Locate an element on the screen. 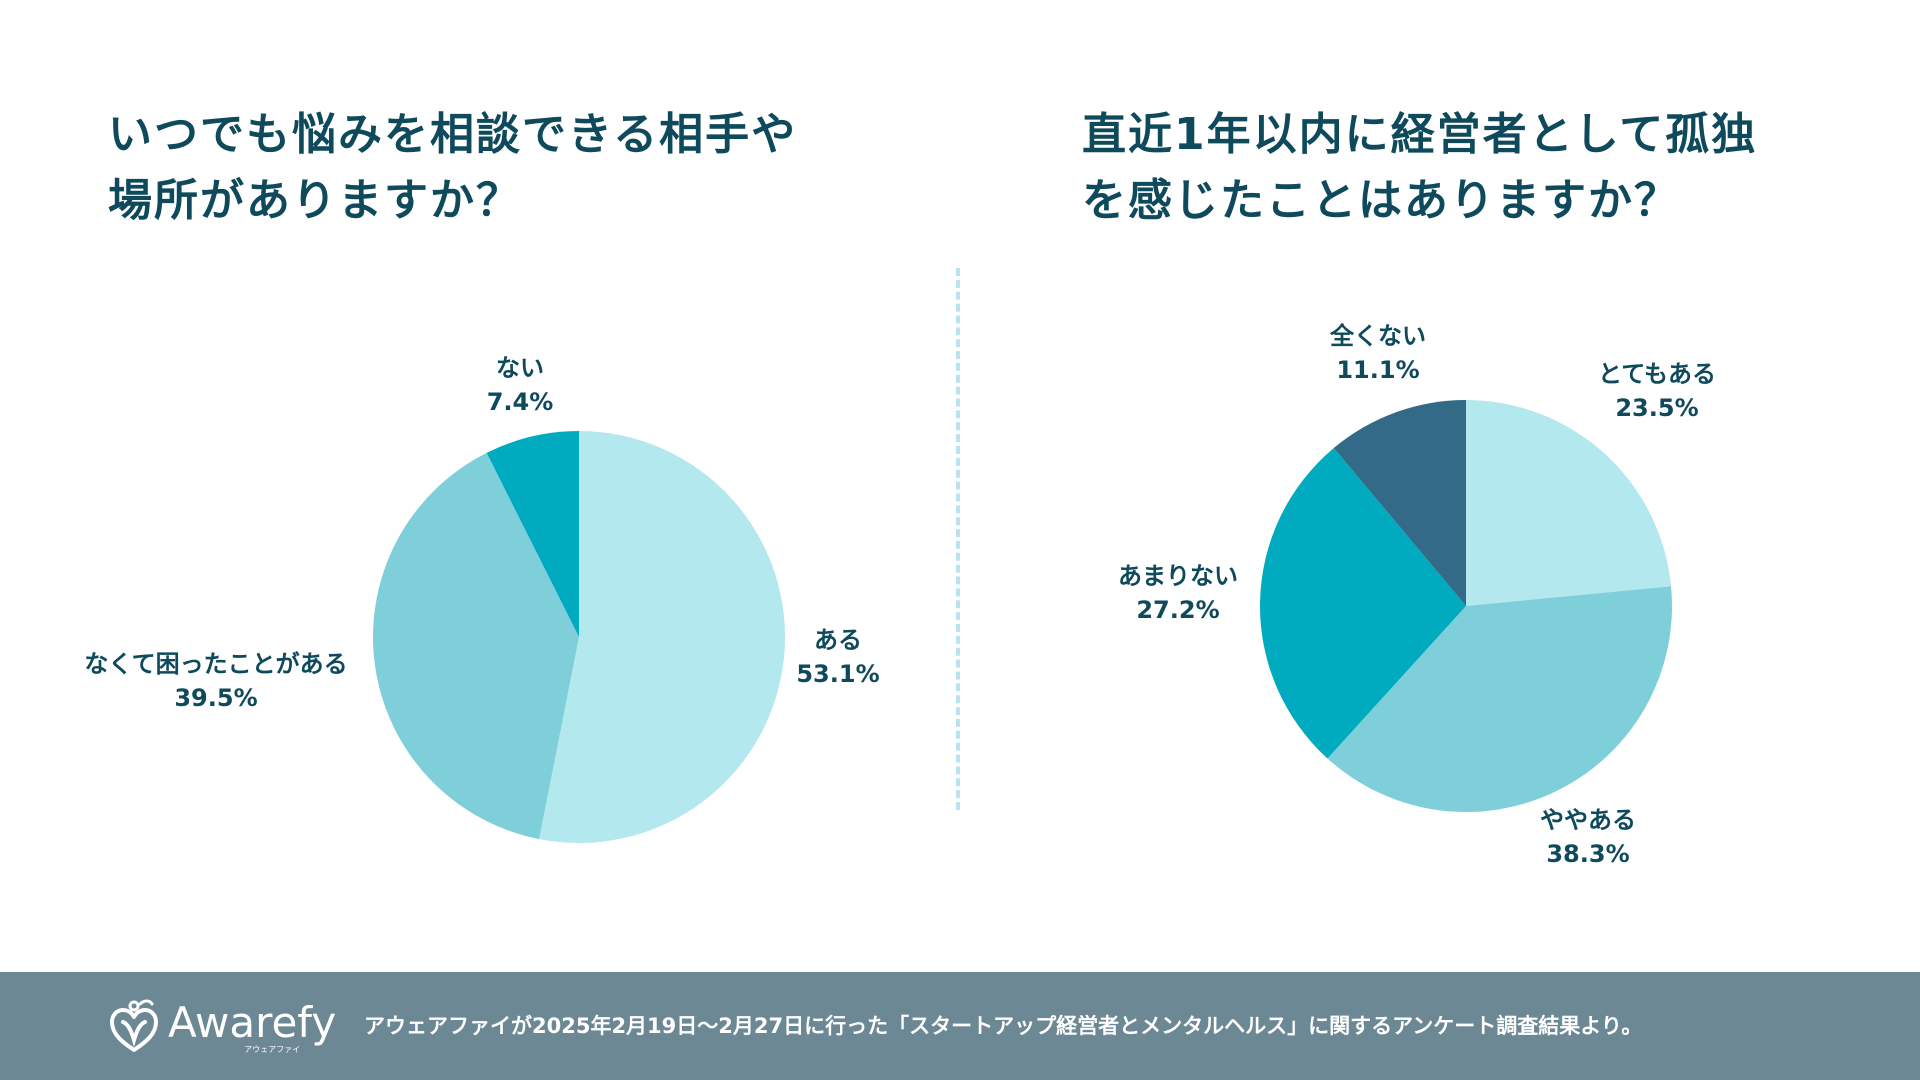  pie-2-slice-2-label: ややある is located at coordinates (1588, 820).